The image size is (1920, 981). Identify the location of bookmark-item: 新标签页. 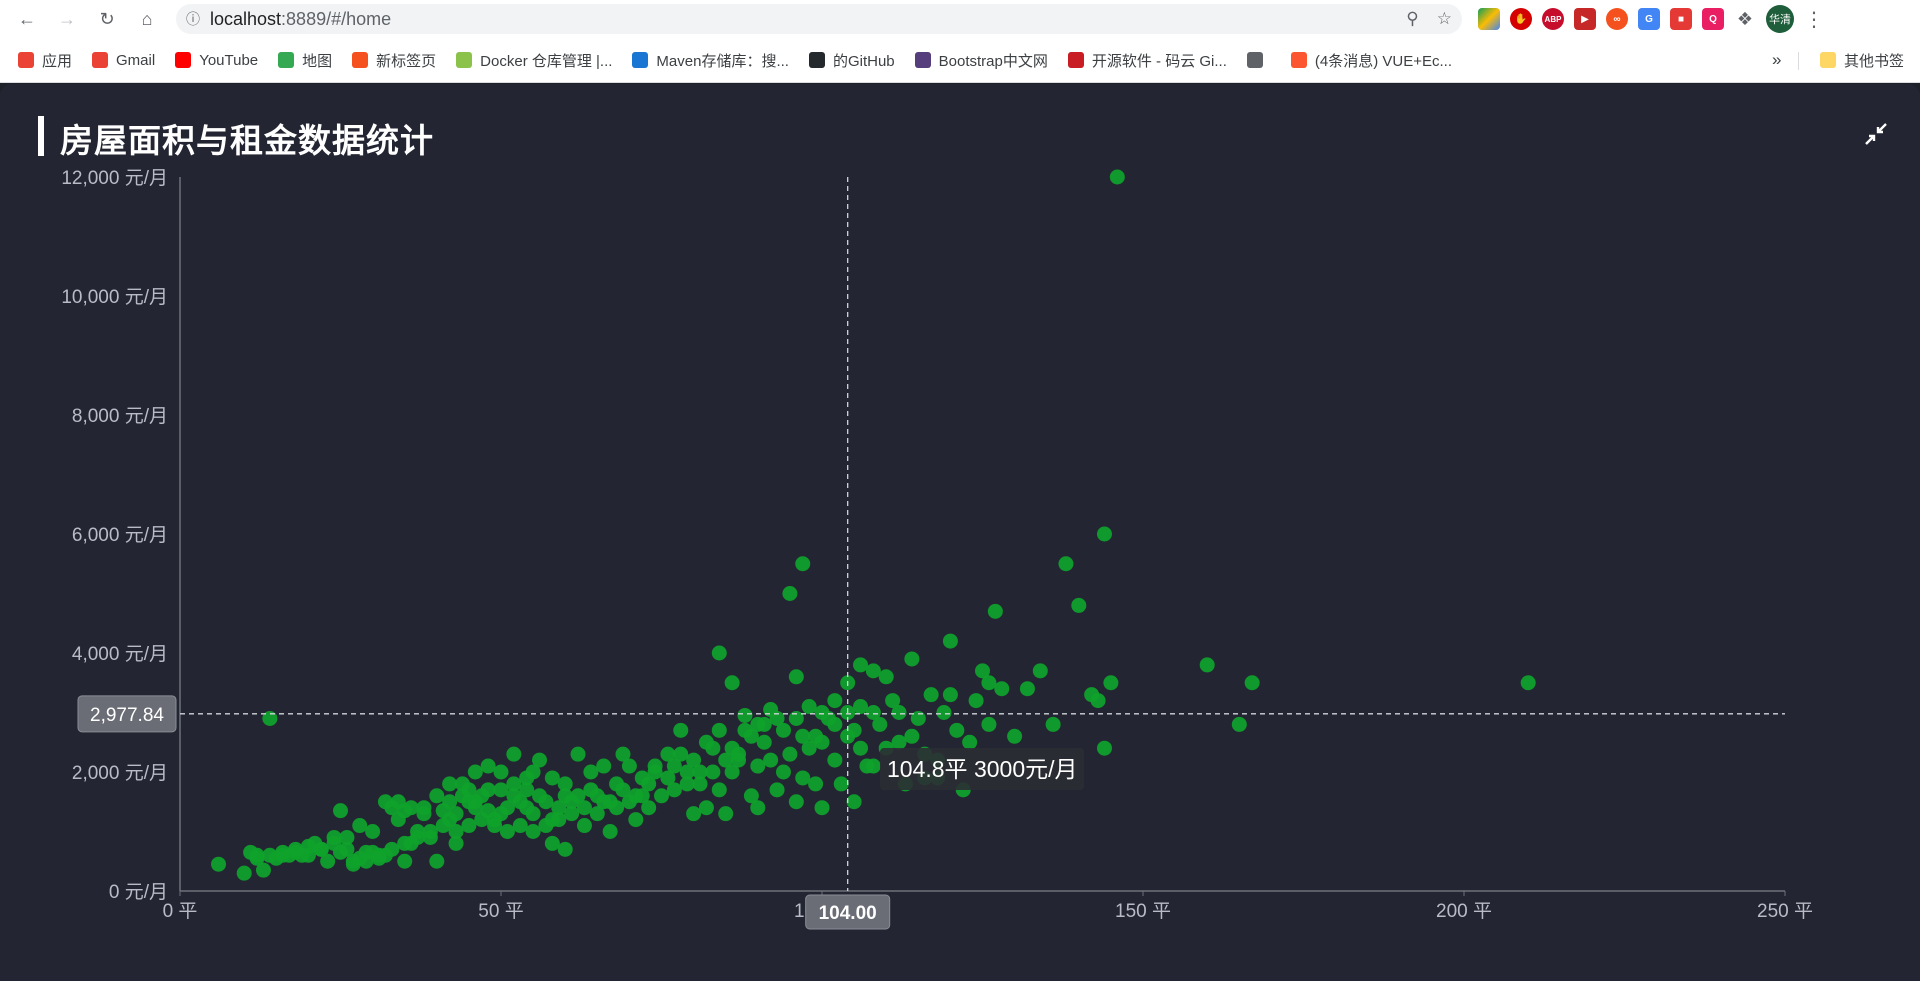
(394, 60).